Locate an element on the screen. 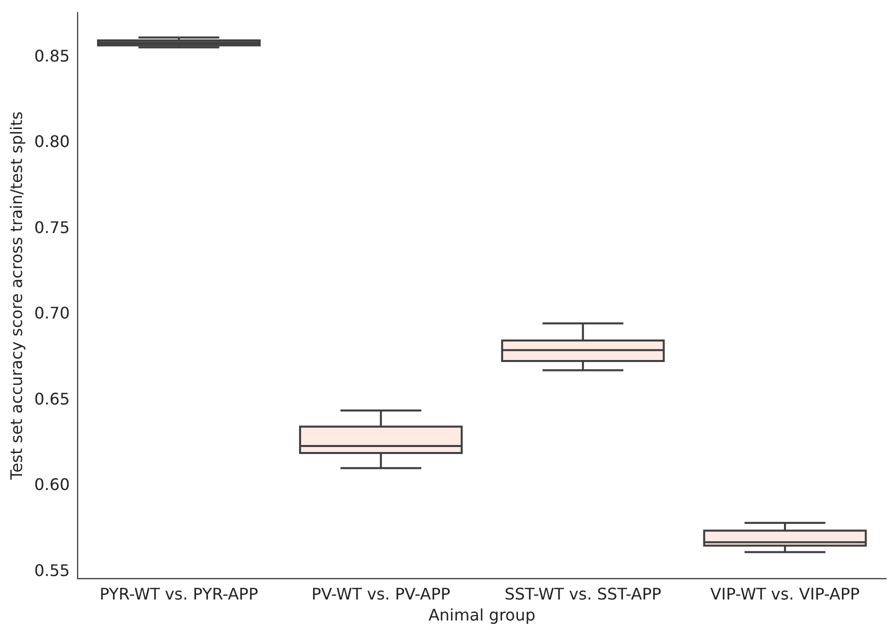  y-tick-label: 0.80 is located at coordinates (52, 142).